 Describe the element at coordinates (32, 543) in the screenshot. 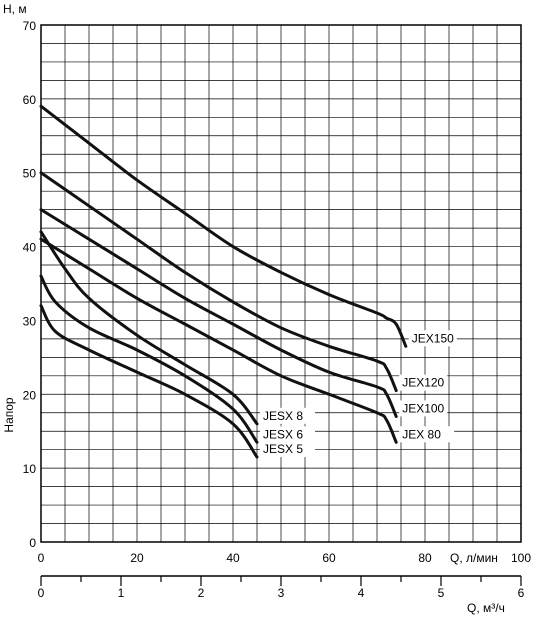

I see `y-tick-label: 0` at that location.